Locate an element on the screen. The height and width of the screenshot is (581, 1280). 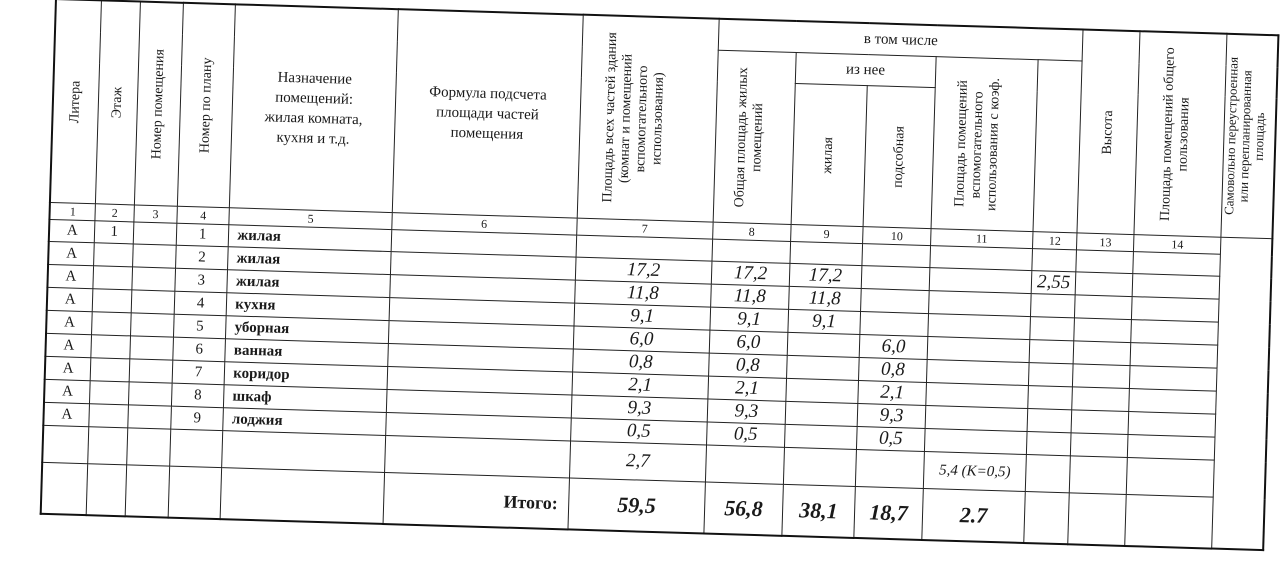
cell-living-total: 2,1 is located at coordinates (747, 389).